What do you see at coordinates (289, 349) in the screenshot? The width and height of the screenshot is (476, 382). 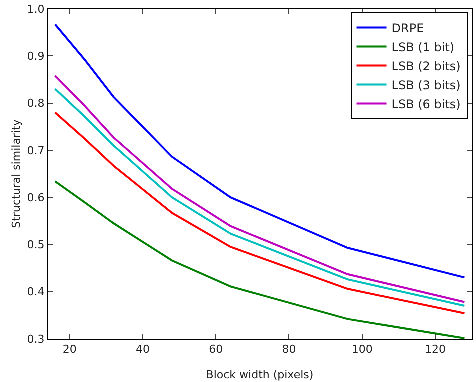 I see `x-tick-label: 80` at bounding box center [289, 349].